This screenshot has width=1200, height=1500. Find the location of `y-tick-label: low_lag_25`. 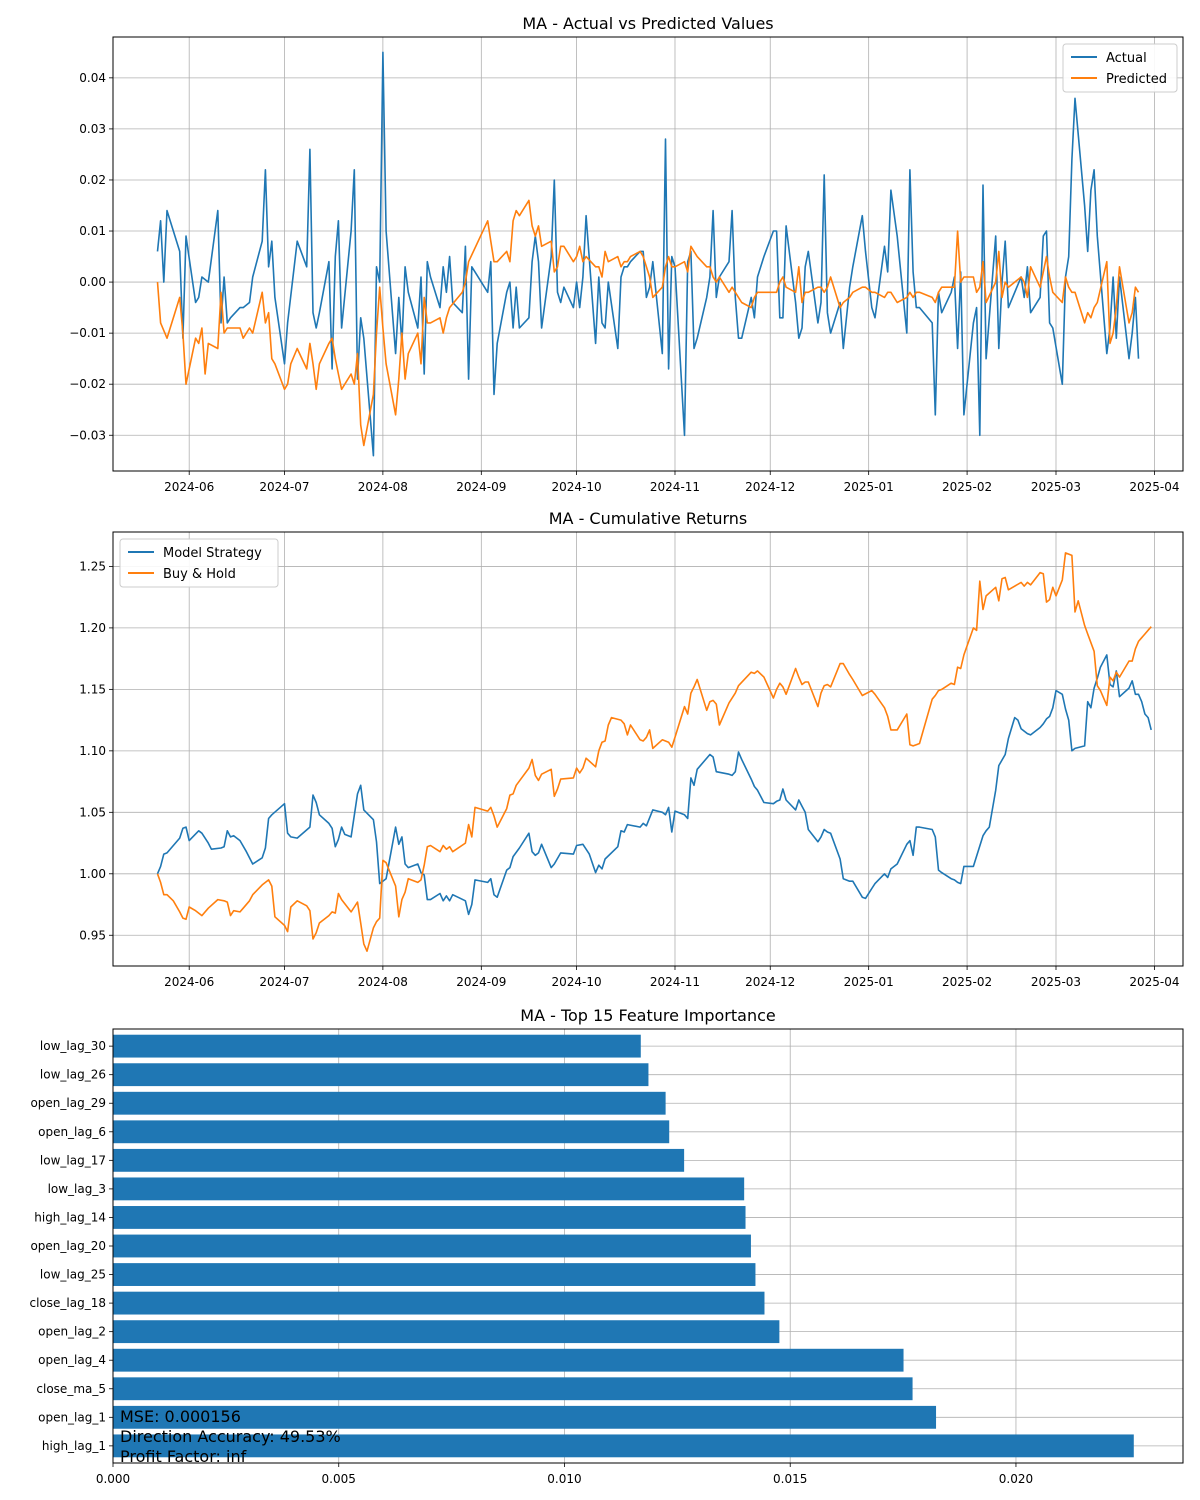

y-tick-label: low_lag_25 is located at coordinates (73, 1275).